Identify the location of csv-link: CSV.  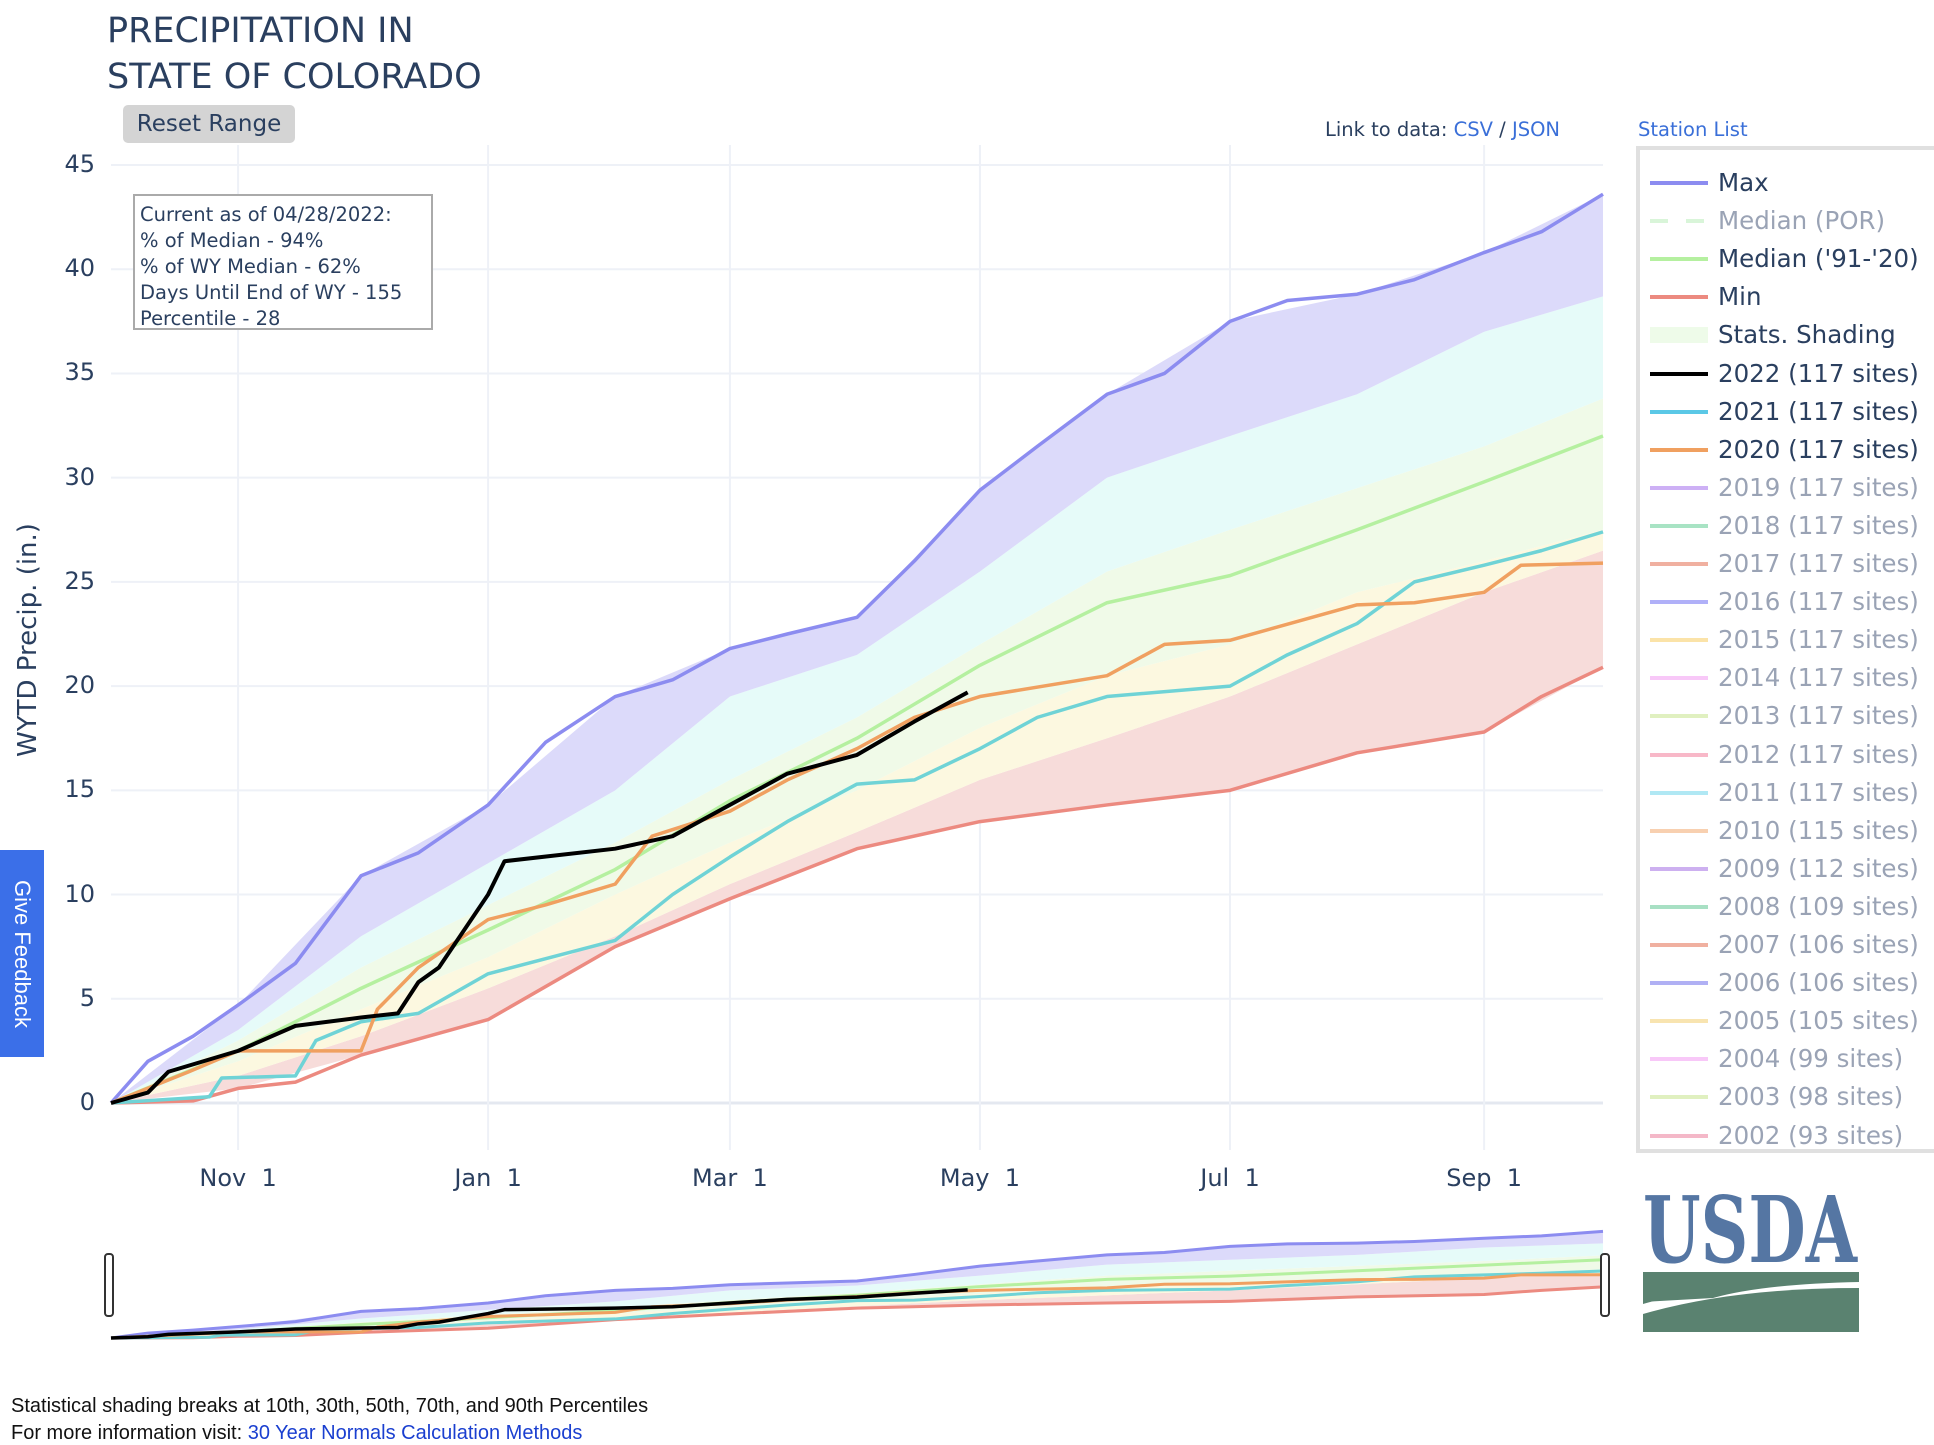
(1473, 129).